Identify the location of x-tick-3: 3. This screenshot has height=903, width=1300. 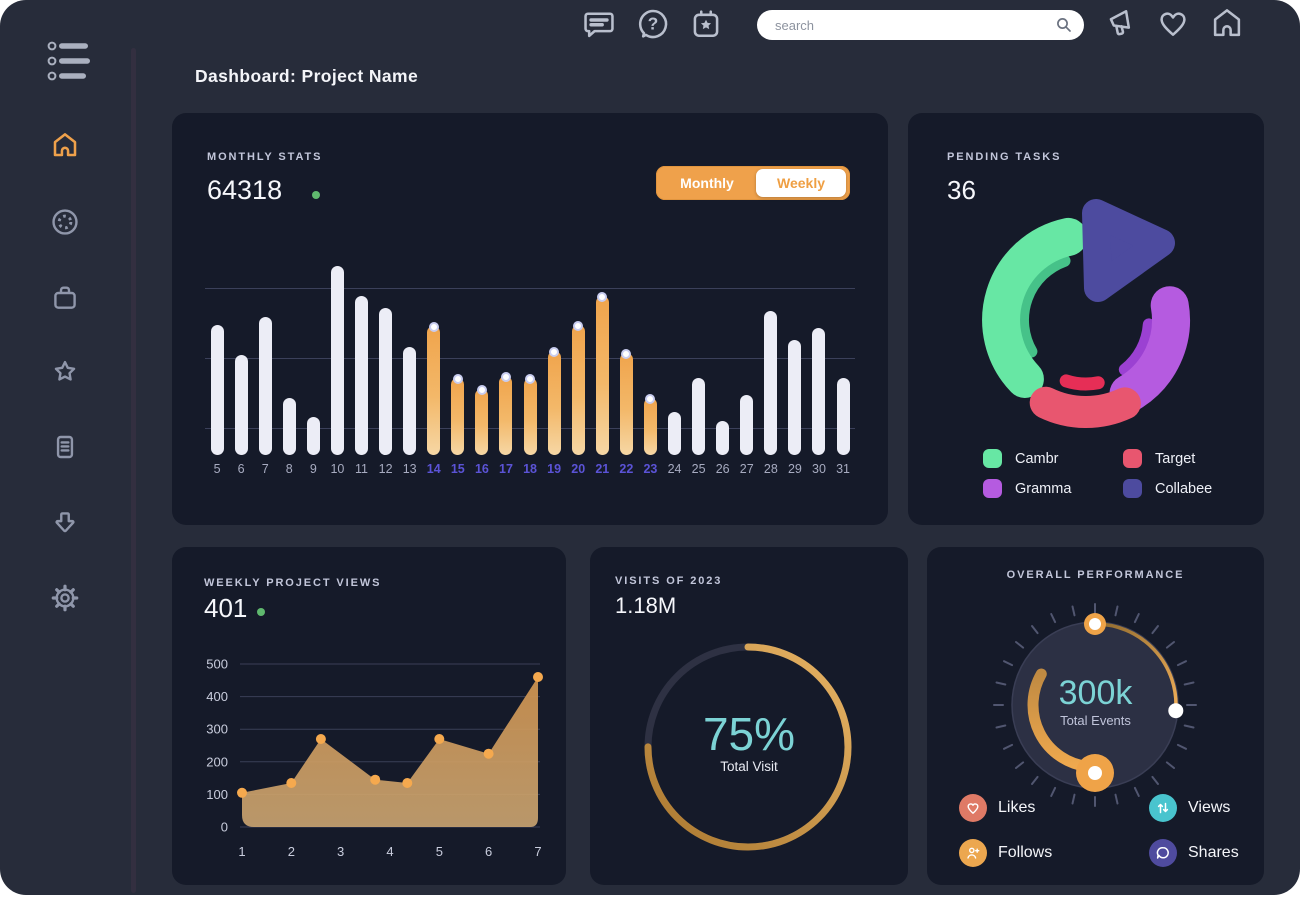
(340, 851).